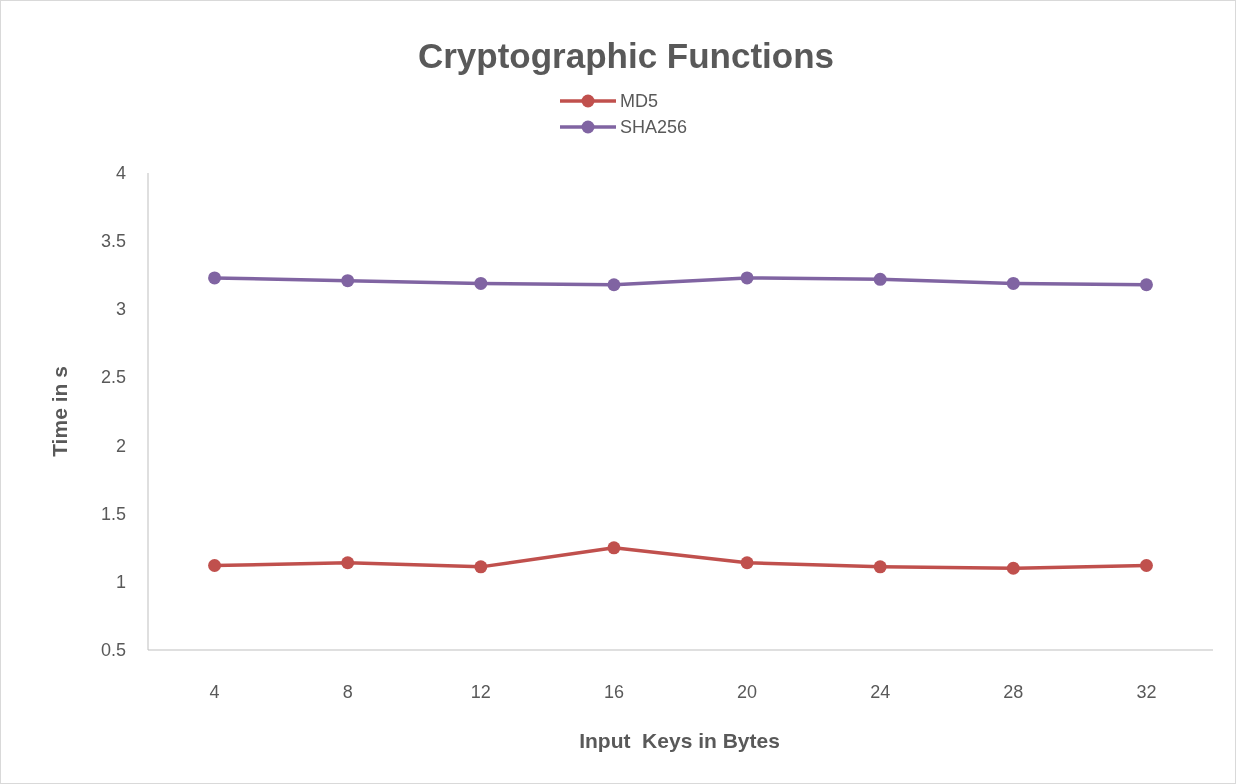 This screenshot has height=784, width=1236. I want to click on x-axis-title: Input Keys in Bytes, so click(679, 740).